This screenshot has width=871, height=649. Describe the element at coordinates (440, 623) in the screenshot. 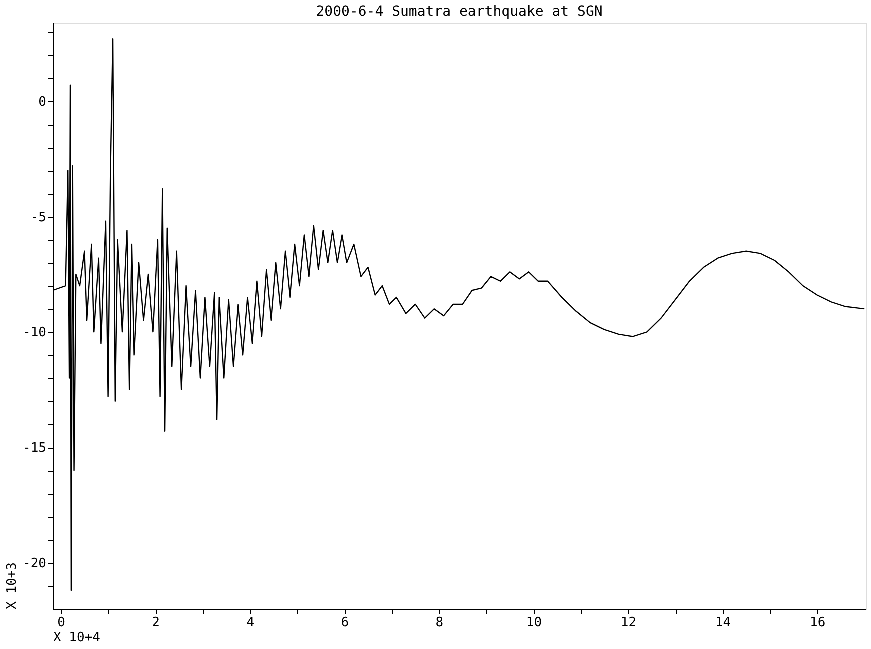

I see `x-tick-label: 8` at that location.